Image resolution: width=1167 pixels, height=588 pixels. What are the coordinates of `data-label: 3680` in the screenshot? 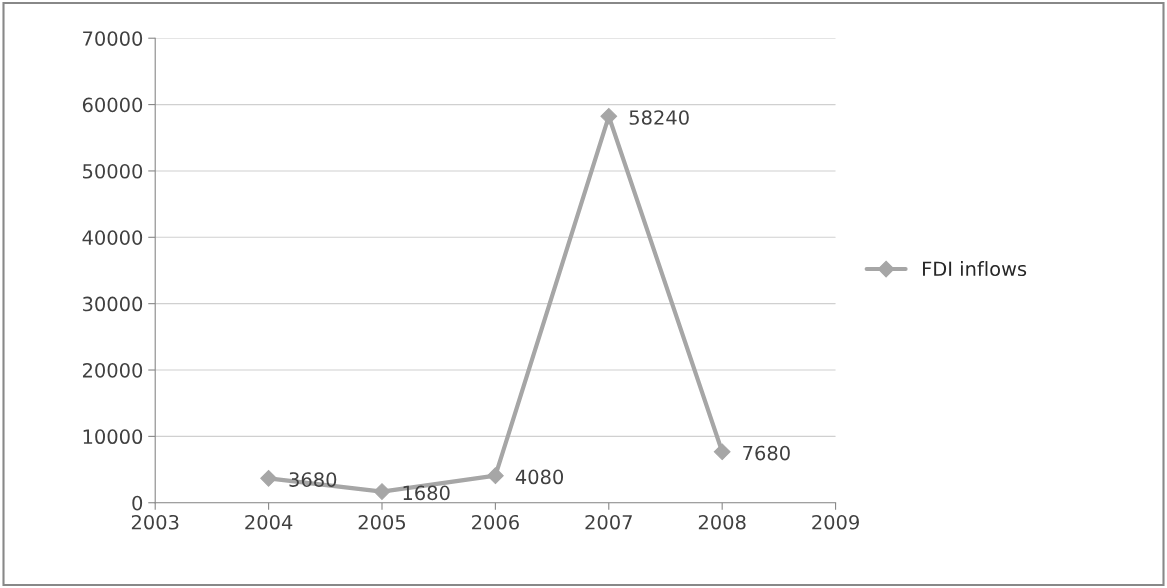 It's located at (313, 479).